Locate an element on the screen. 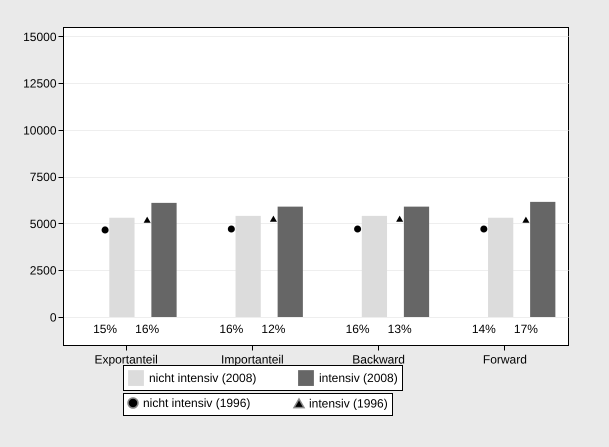 The height and width of the screenshot is (447, 609). x-tick-label: Backward is located at coordinates (378, 359).